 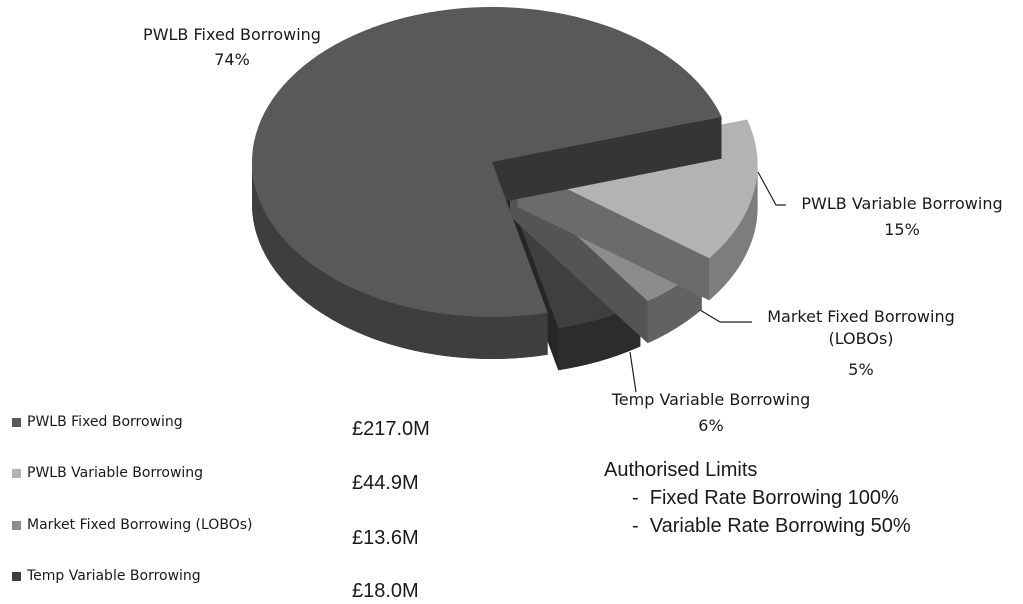 I want to click on legend-item: Temp Variable Borrowing, so click(x=106, y=576).